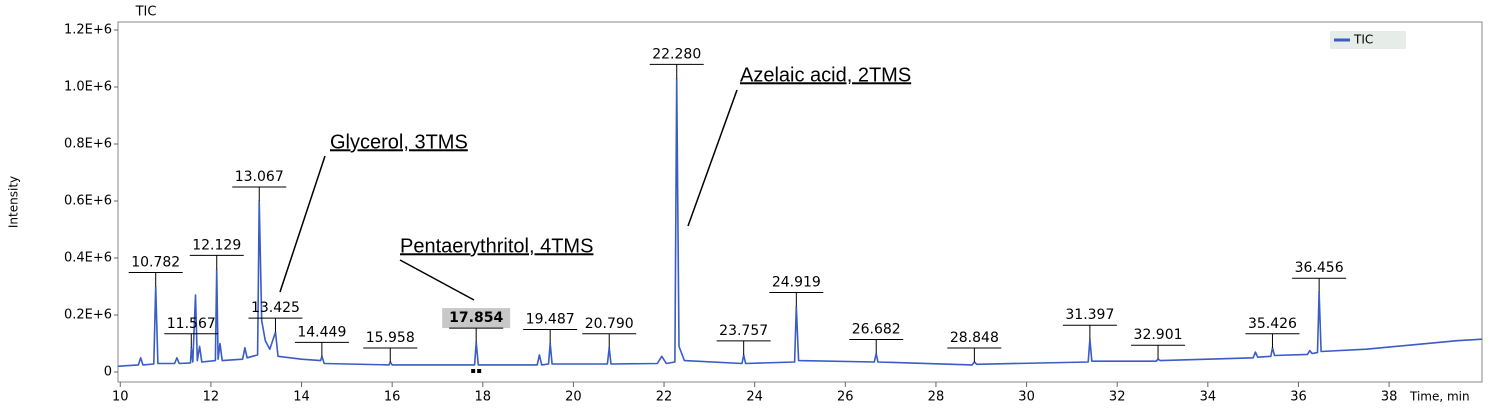  Describe the element at coordinates (676, 54) in the screenshot. I see `peak-label: 22.280` at that location.